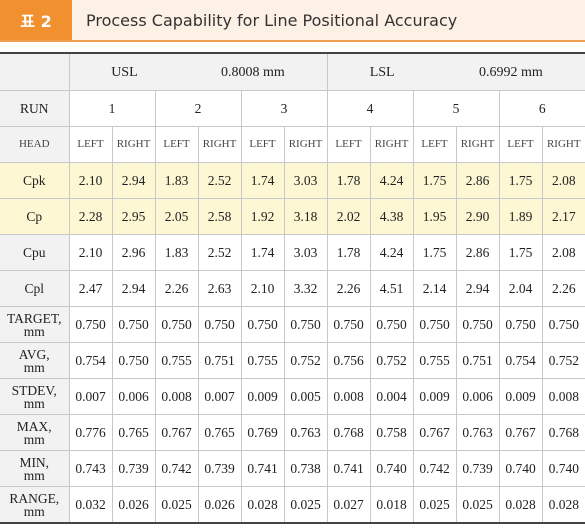  What do you see at coordinates (133, 432) in the screenshot?
I see `value-cell: 0.765` at bounding box center [133, 432].